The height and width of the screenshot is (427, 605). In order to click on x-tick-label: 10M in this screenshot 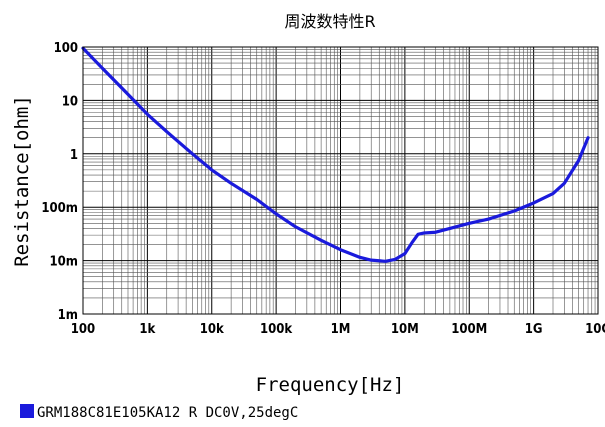, I will do `click(405, 329)`.